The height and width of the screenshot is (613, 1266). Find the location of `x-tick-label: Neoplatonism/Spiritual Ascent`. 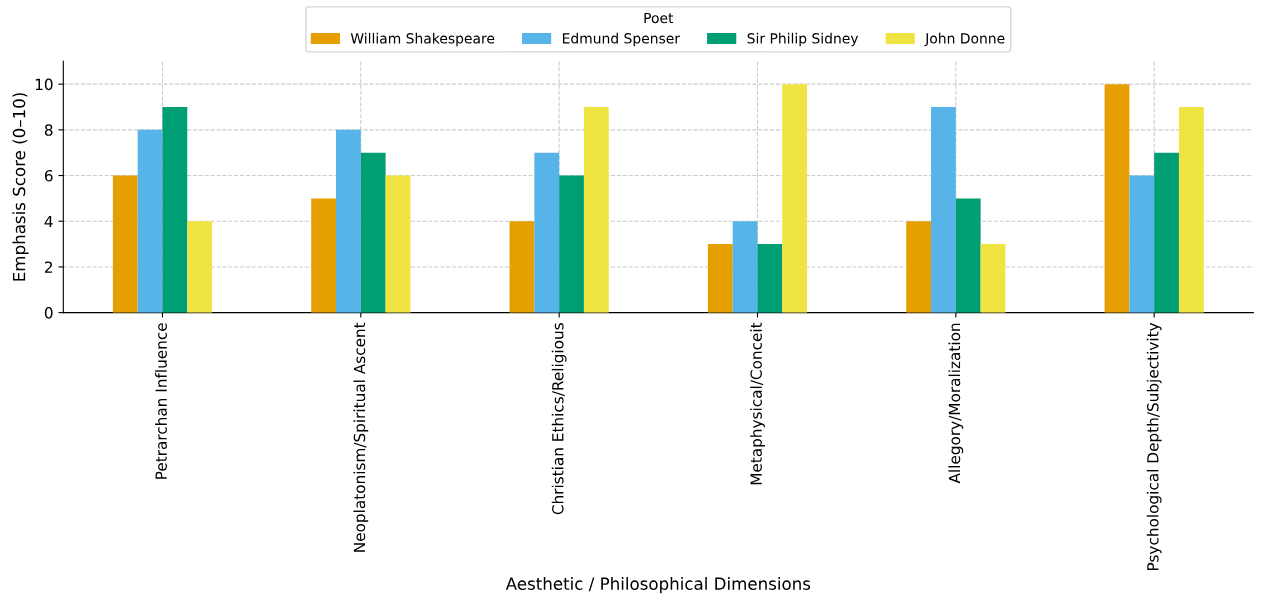

x-tick-label: Neoplatonism/Spiritual Ascent is located at coordinates (361, 437).